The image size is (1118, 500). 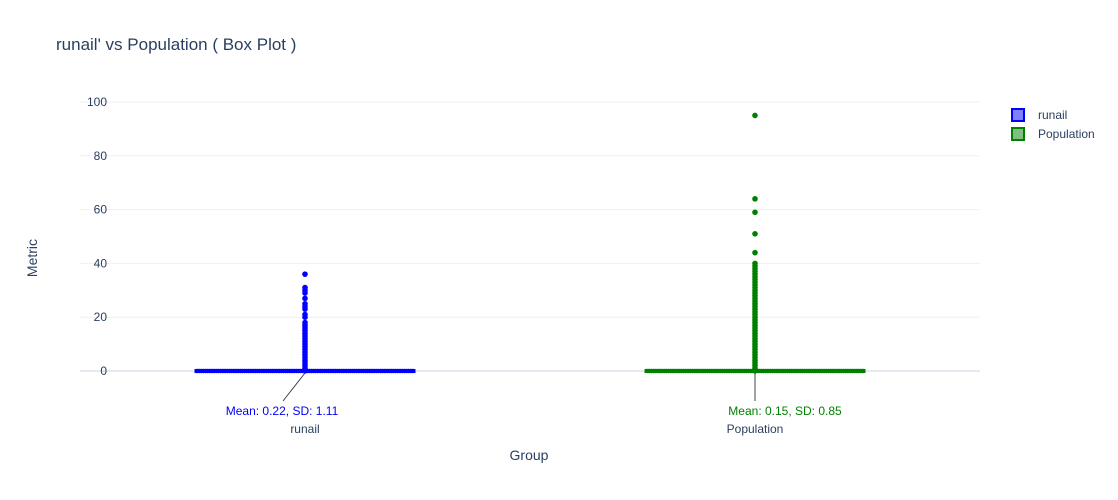 What do you see at coordinates (755, 429) in the screenshot?
I see `x-category-label: Population` at bounding box center [755, 429].